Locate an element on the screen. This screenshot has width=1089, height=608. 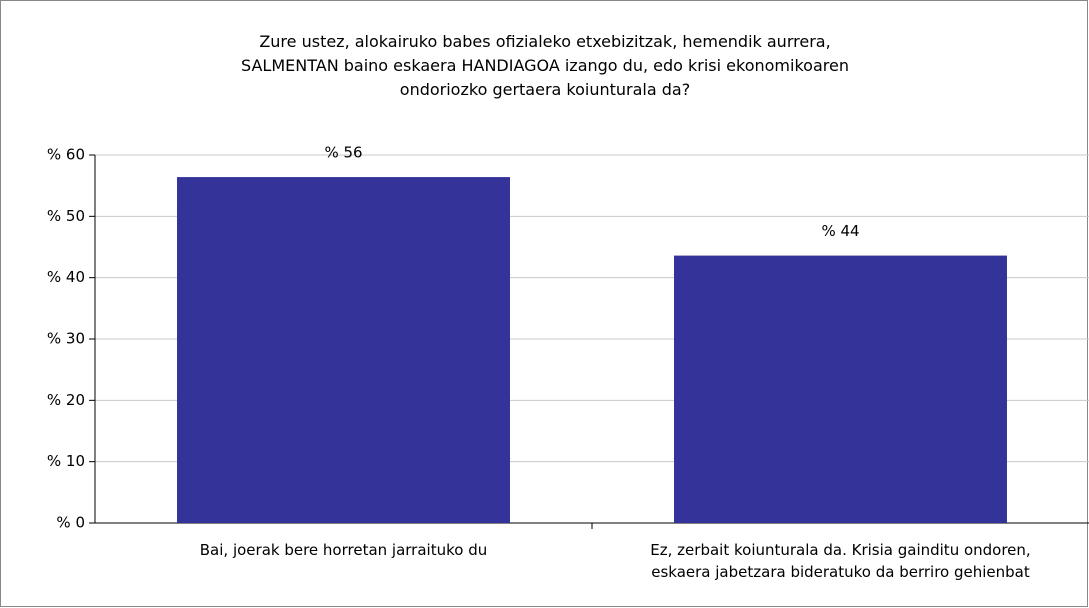
y-tick-label: % 30 is located at coordinates (66, 339).